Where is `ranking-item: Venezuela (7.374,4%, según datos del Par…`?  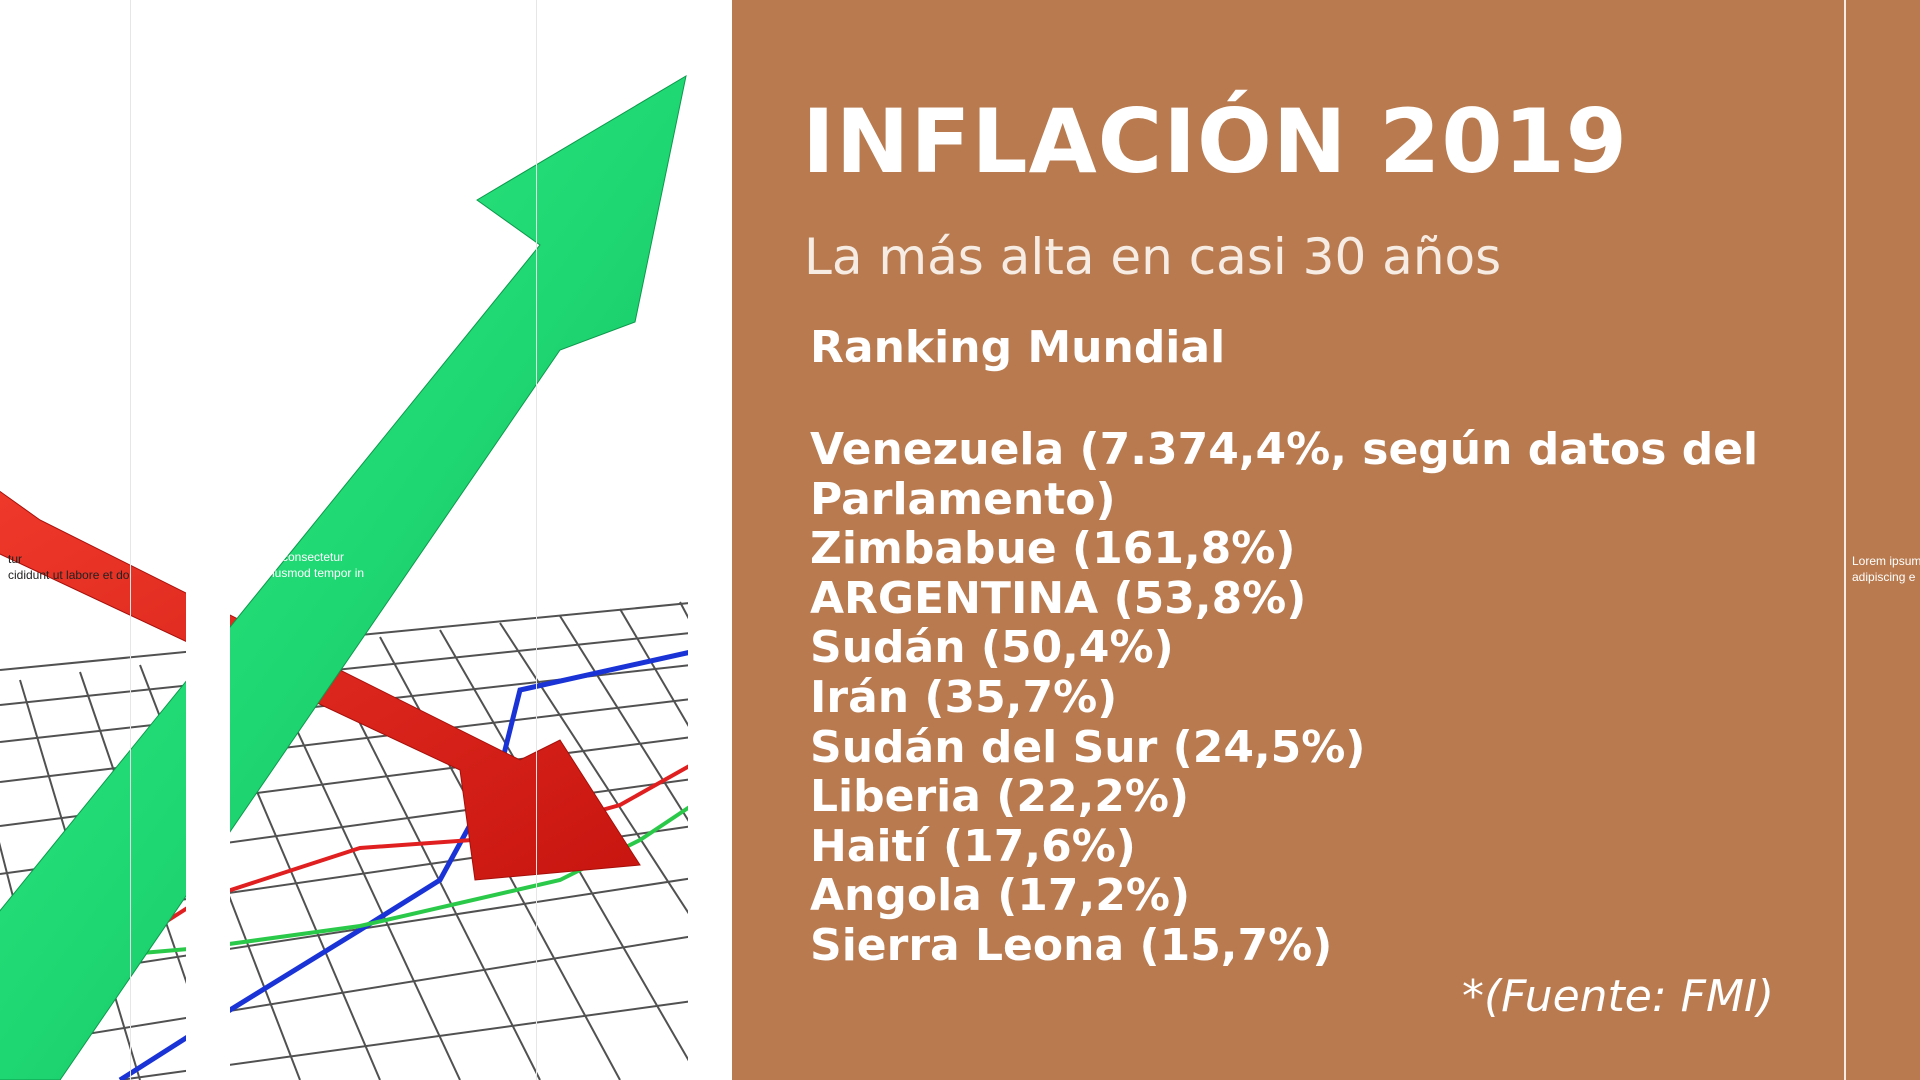
ranking-item: Venezuela (7.374,4%, según datos del Par… is located at coordinates (1284, 474).